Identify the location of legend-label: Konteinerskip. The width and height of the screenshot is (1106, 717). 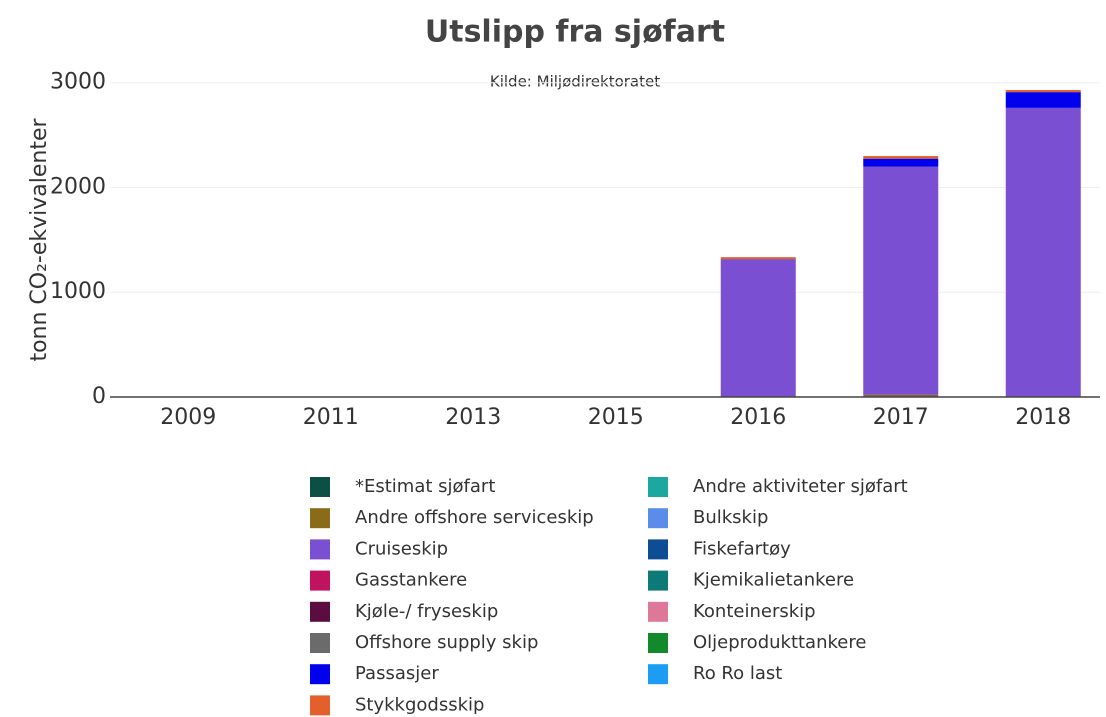
(754, 611).